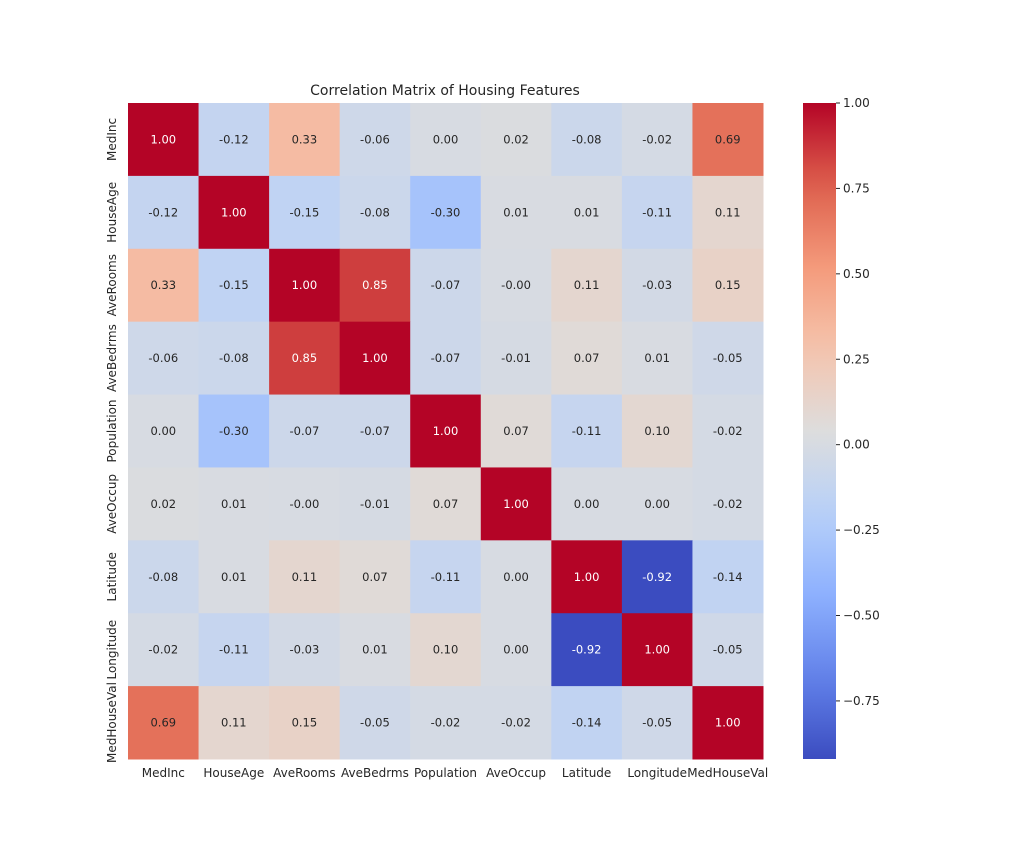  What do you see at coordinates (587, 504) in the screenshot?
I see `heatmap-cell-AveOccup-Latitude` at bounding box center [587, 504].